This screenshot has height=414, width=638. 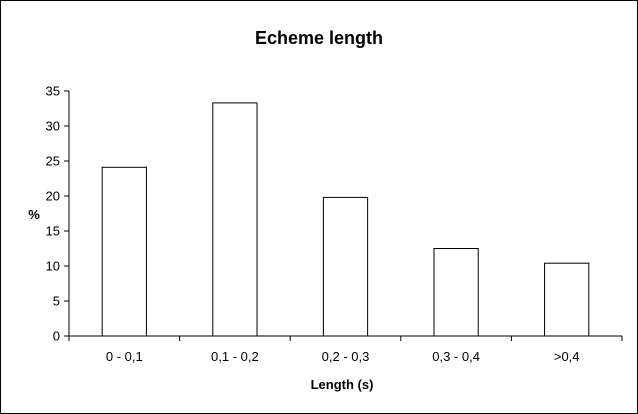 What do you see at coordinates (34, 214) in the screenshot?
I see `y-axis-label: %` at bounding box center [34, 214].